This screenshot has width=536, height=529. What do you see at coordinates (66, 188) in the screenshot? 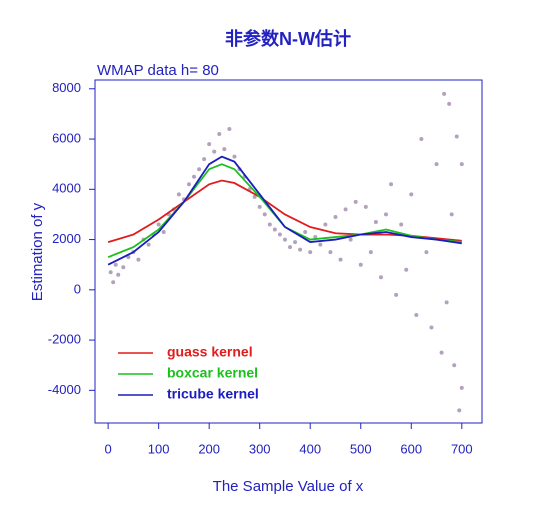
I see `y-tick-label: 4000` at bounding box center [66, 188].